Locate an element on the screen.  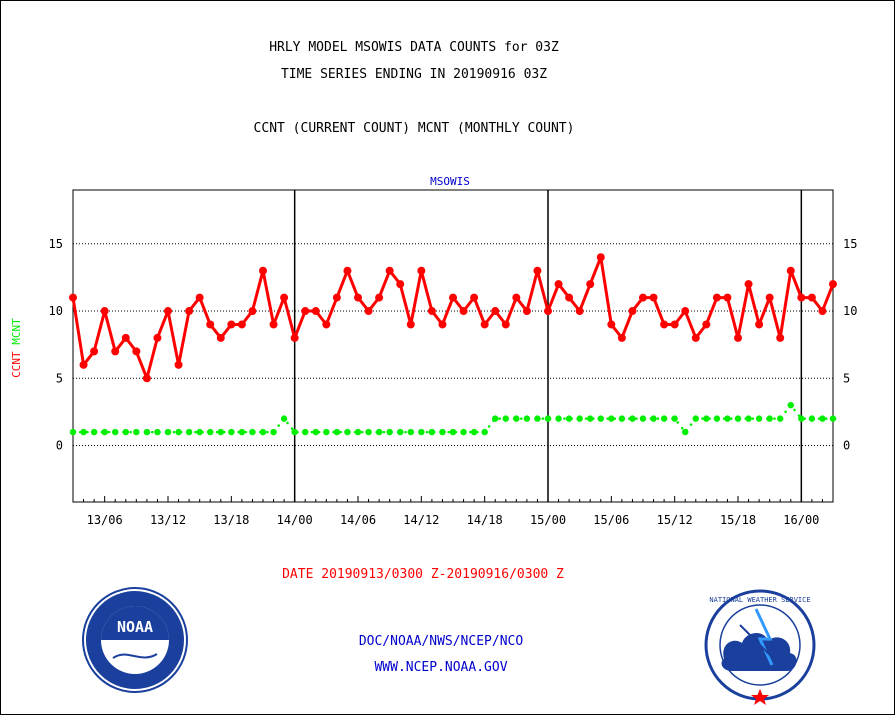
x-tick-label: 16/00 is located at coordinates (801, 520).